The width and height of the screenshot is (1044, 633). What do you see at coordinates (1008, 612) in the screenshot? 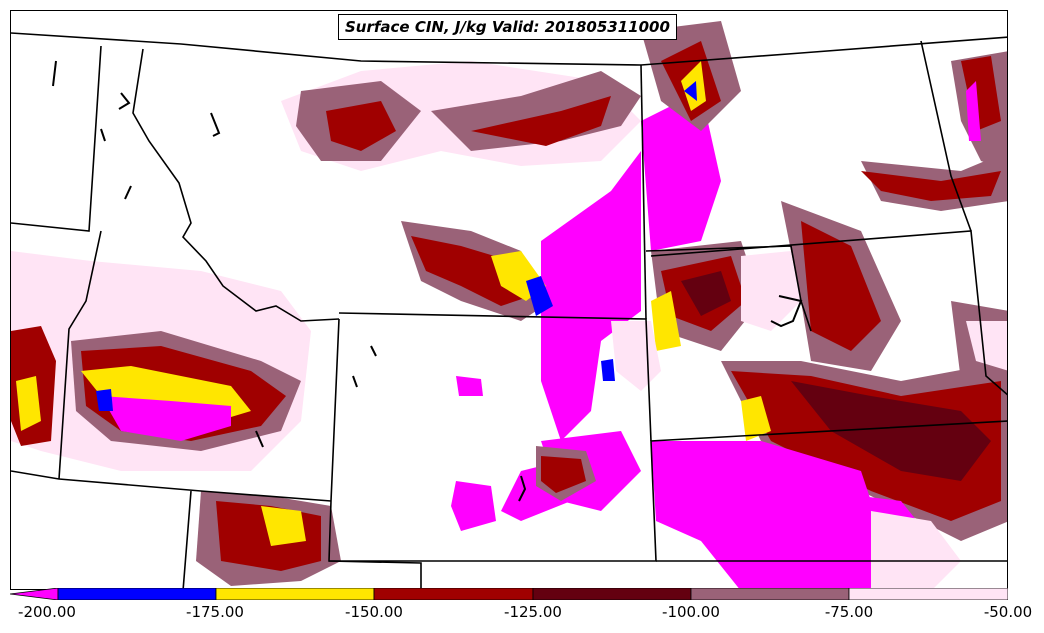
I see `colorbar-label: -50.00` at bounding box center [1008, 612].